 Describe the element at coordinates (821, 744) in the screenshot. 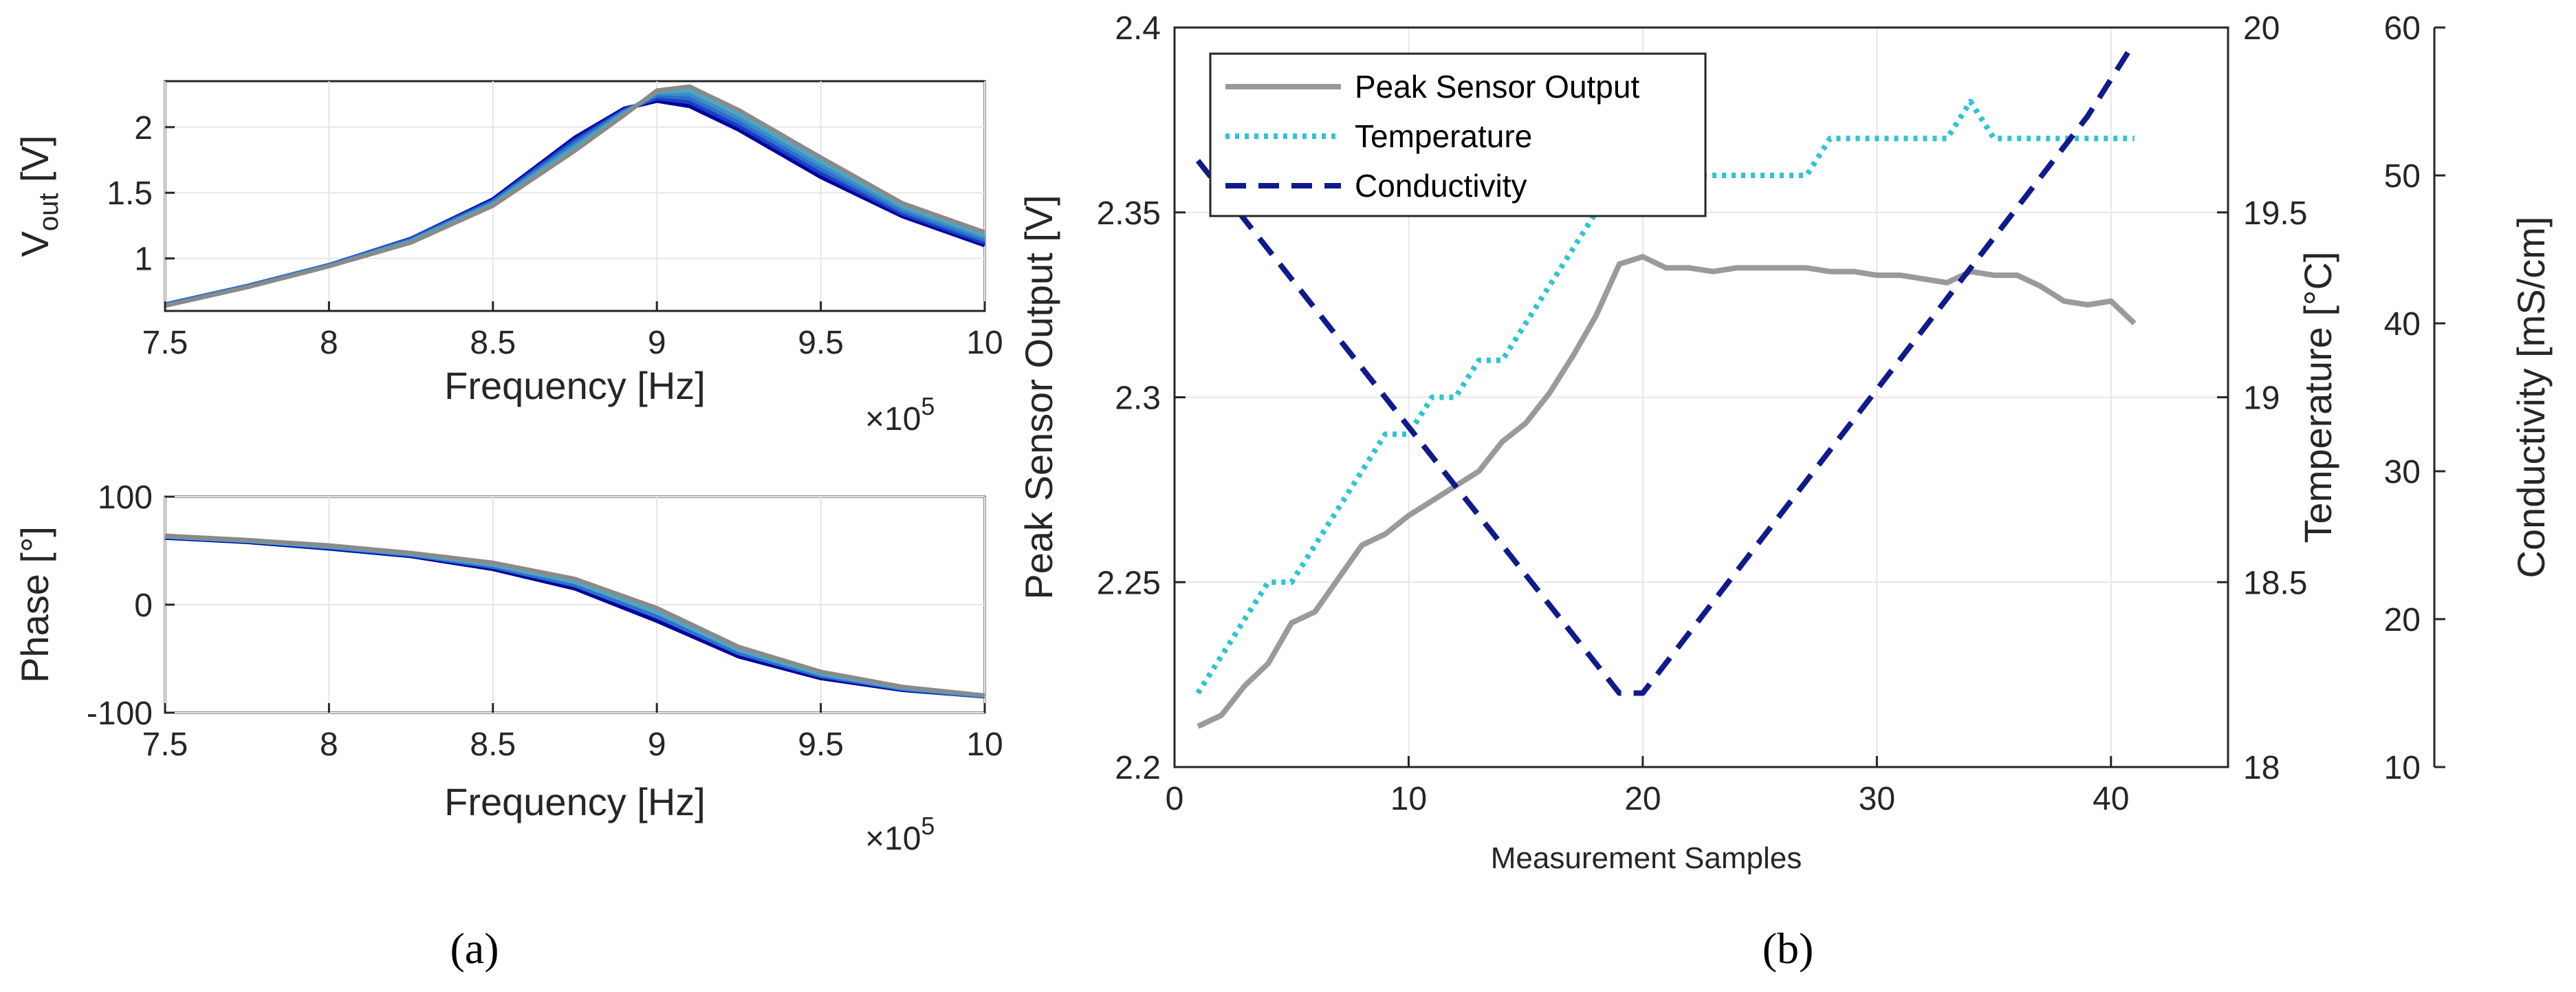

I see `panel-a-bottom-x-tick-label: 9.5` at that location.